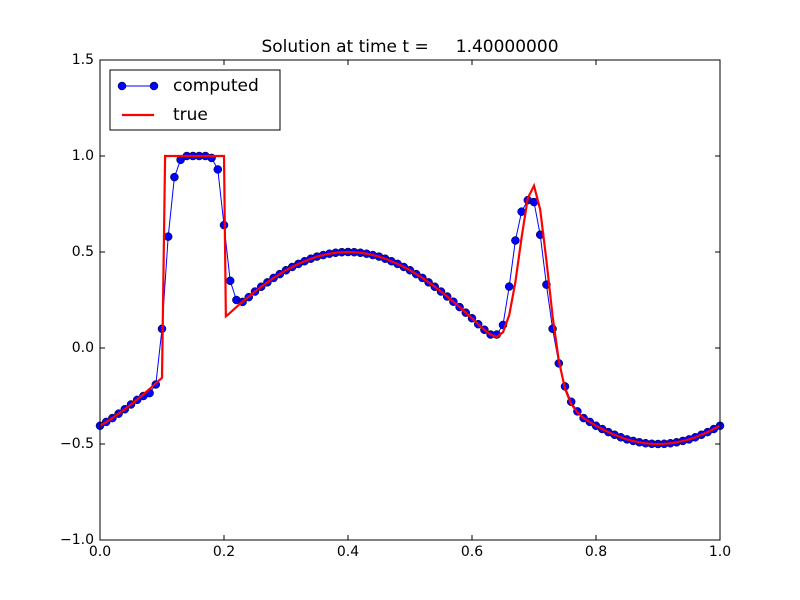  I want to click on chart-title: Solution at time t = 1.40000000, so click(409, 47).